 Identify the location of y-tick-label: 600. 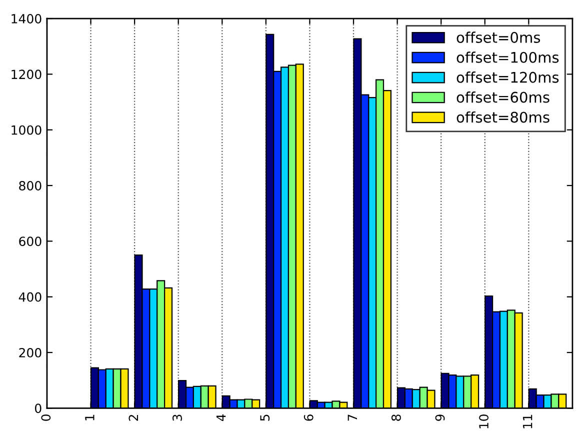
(30, 241).